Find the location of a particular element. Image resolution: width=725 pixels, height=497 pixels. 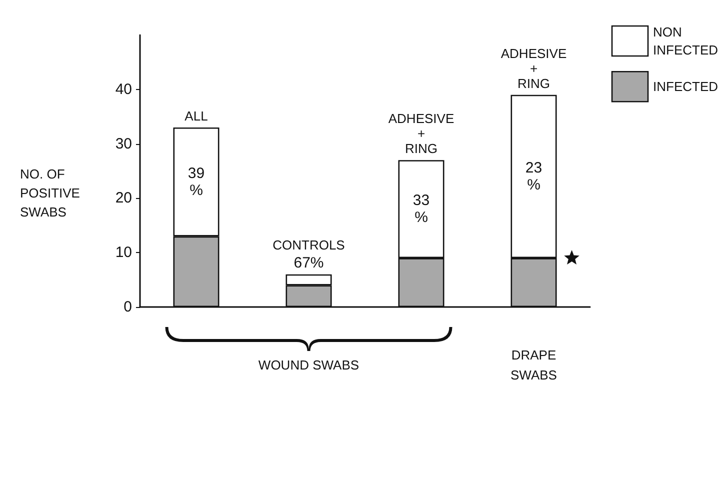

y-axis-title: NO. OF POSITIVE SWABS is located at coordinates (52, 193).